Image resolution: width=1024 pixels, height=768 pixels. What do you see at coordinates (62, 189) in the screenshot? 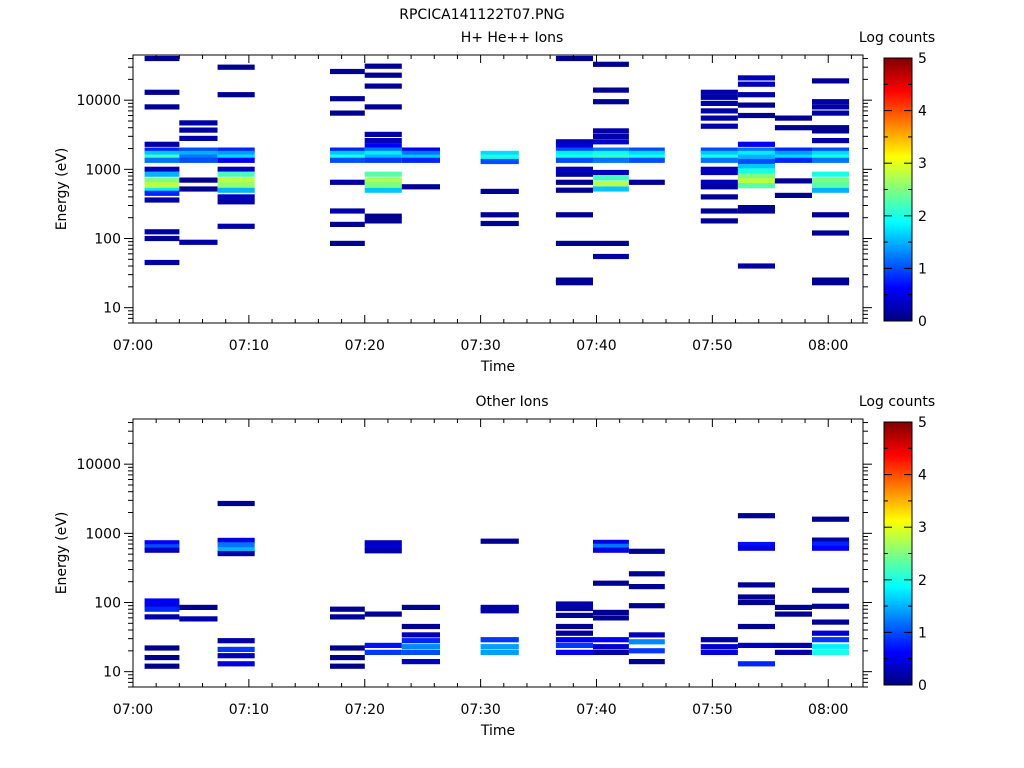
I see `y-axis-label: Energy (eV)` at bounding box center [62, 189].